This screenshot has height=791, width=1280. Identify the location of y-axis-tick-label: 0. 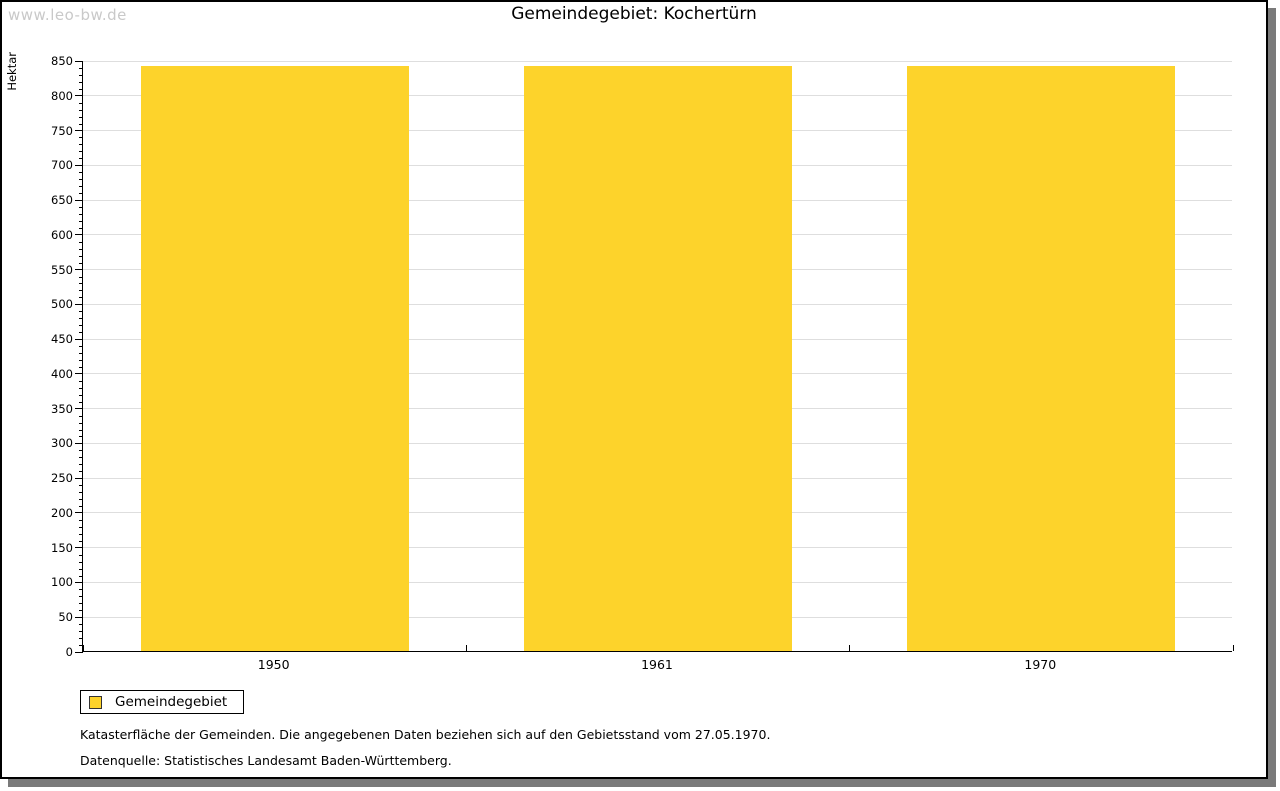
(69, 652).